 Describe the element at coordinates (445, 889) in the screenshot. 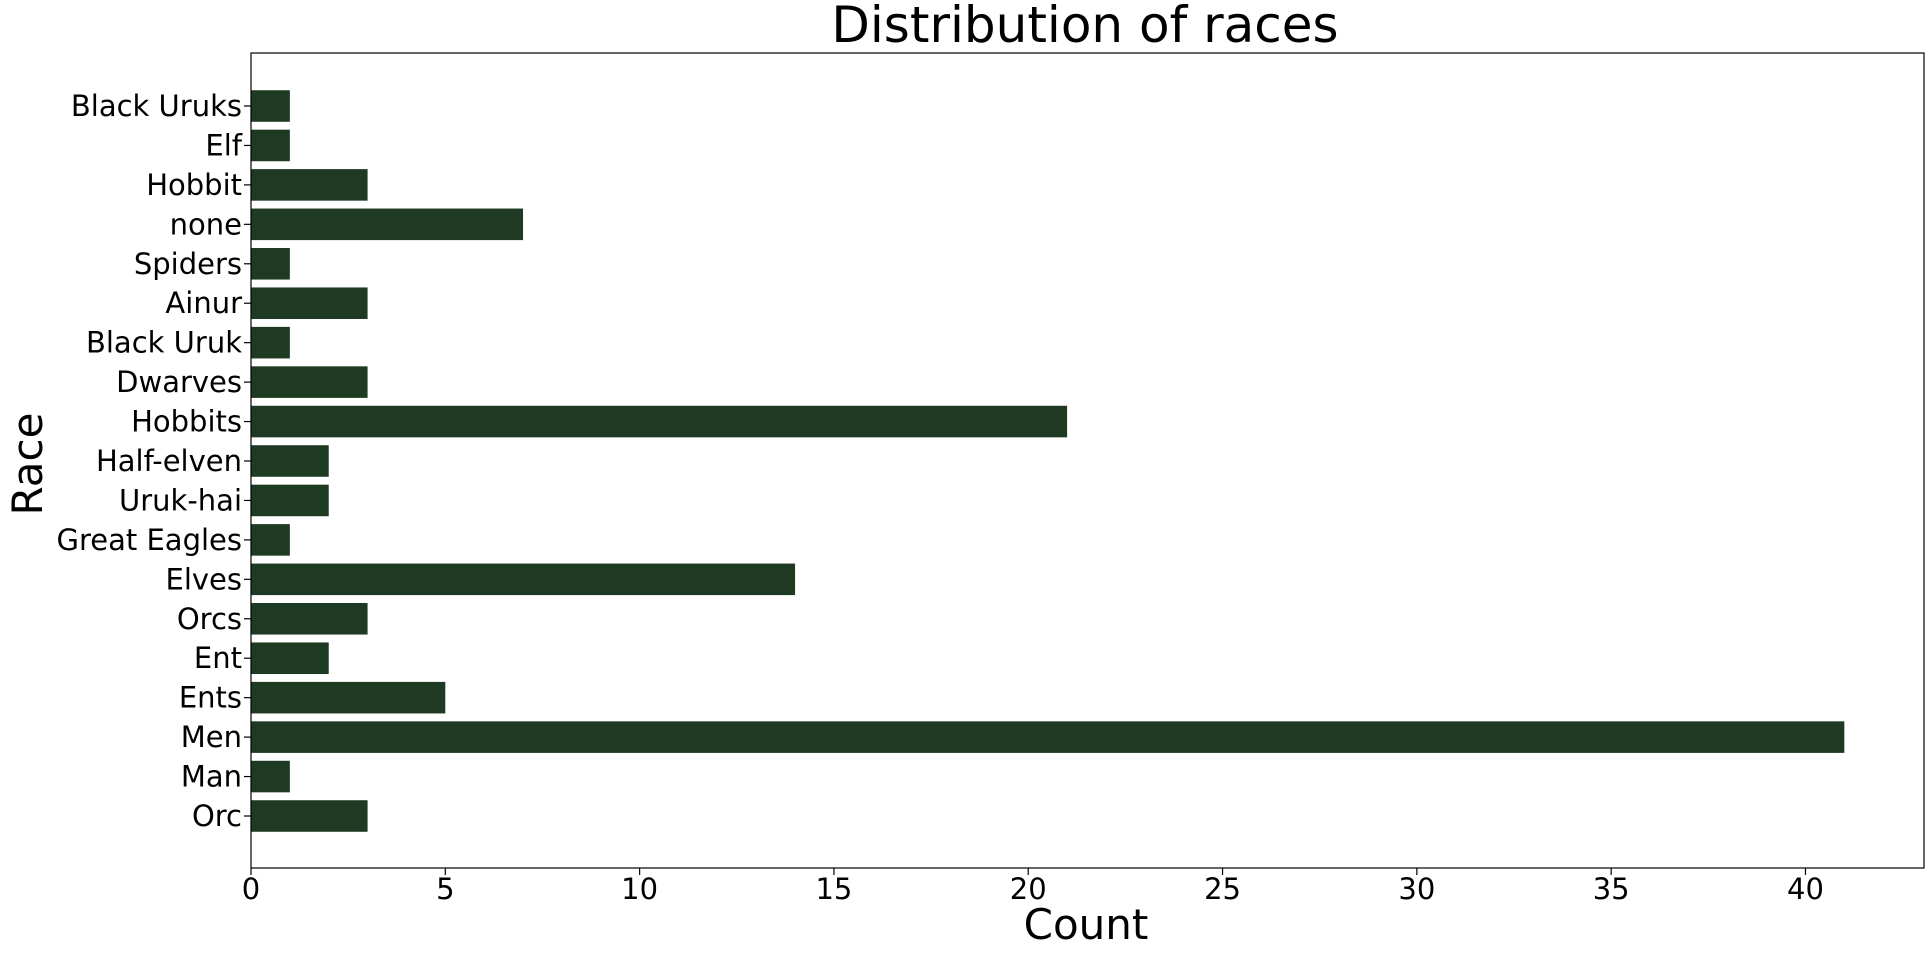

I see `x-tick-label-5: 5` at that location.